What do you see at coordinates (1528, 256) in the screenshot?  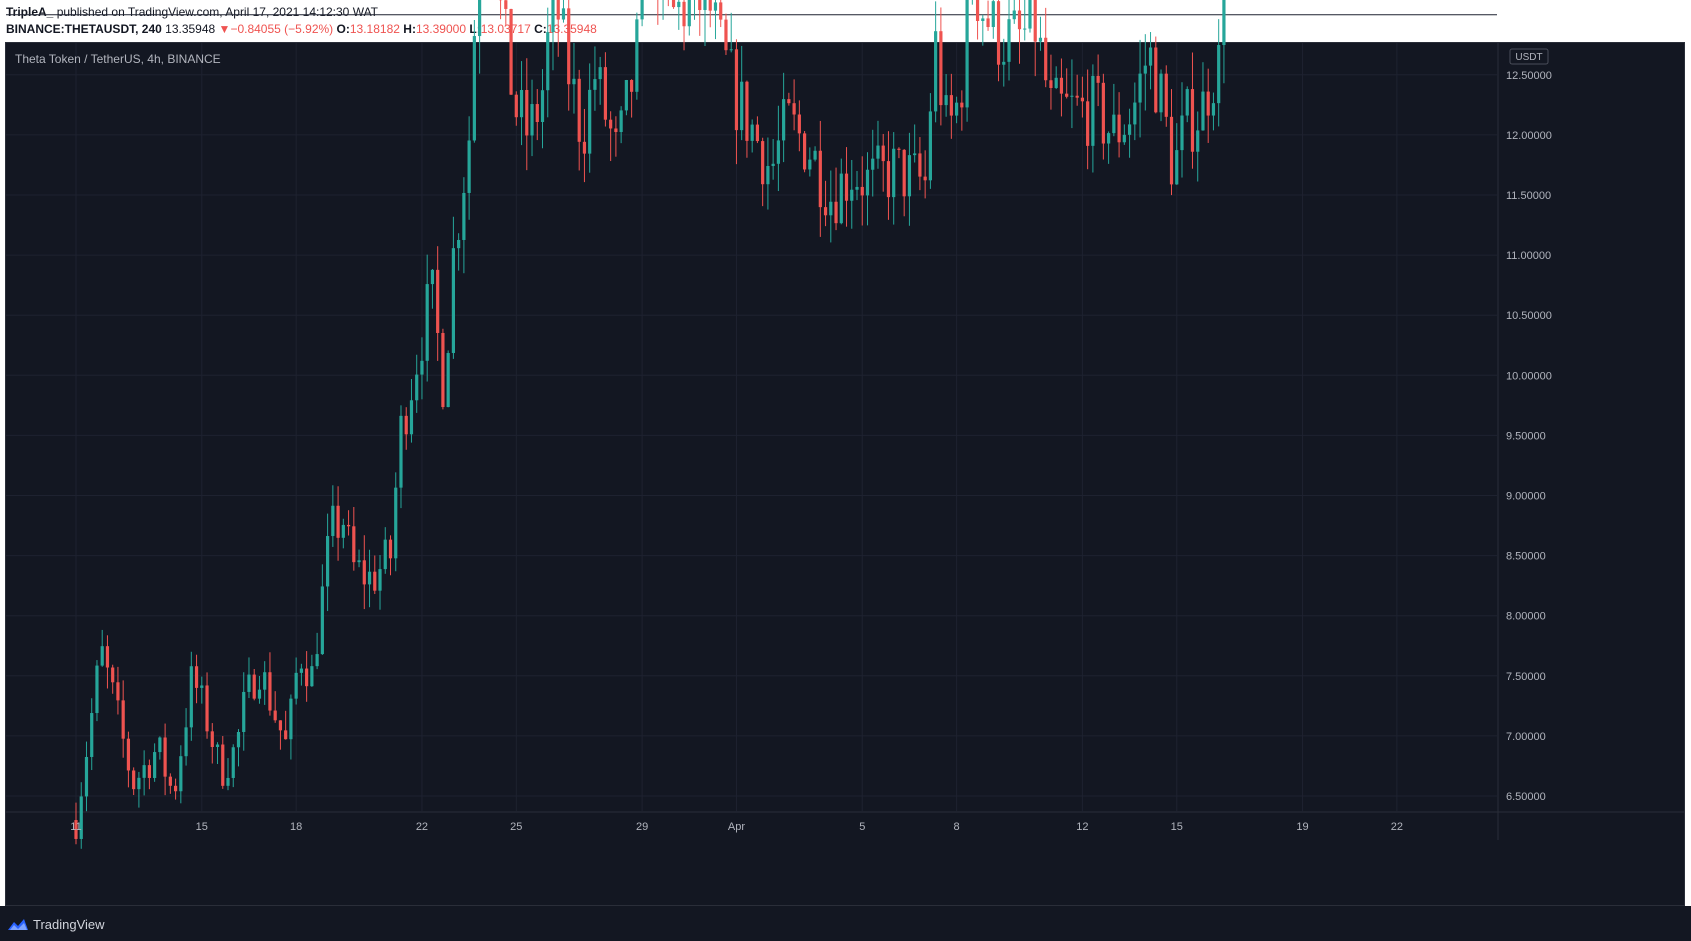 I see `price-tick-label: 11.00000` at bounding box center [1528, 256].